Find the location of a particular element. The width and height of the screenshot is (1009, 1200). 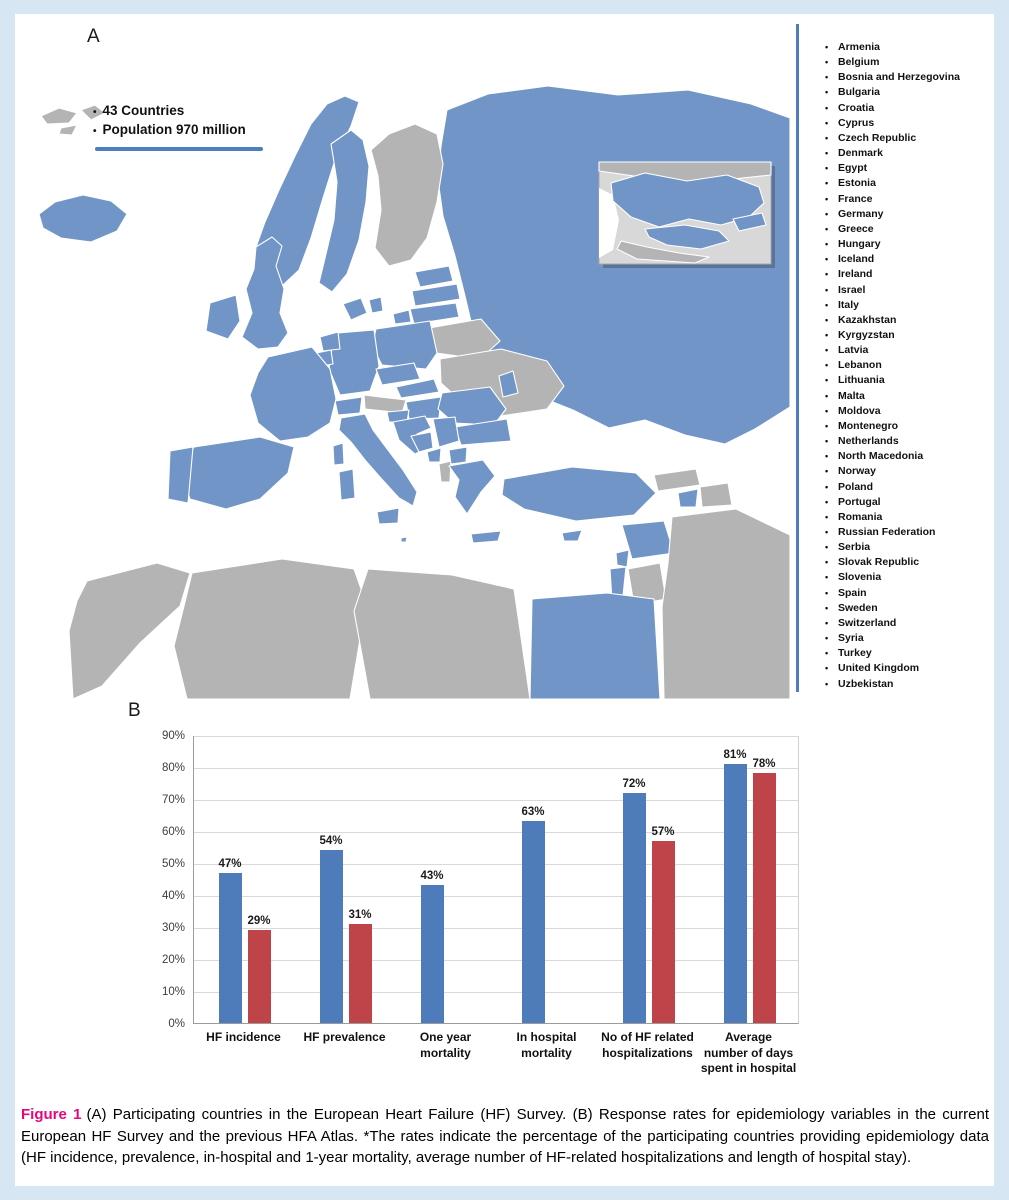

country-name: Malta is located at coordinates (851, 395).